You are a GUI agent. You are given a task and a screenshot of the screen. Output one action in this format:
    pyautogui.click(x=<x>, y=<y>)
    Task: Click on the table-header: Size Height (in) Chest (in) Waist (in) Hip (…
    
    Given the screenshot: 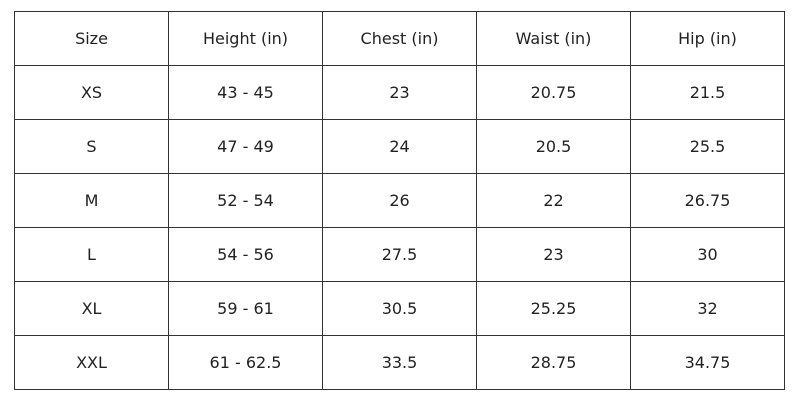 What is the action you would take?
    pyautogui.click(x=399, y=38)
    